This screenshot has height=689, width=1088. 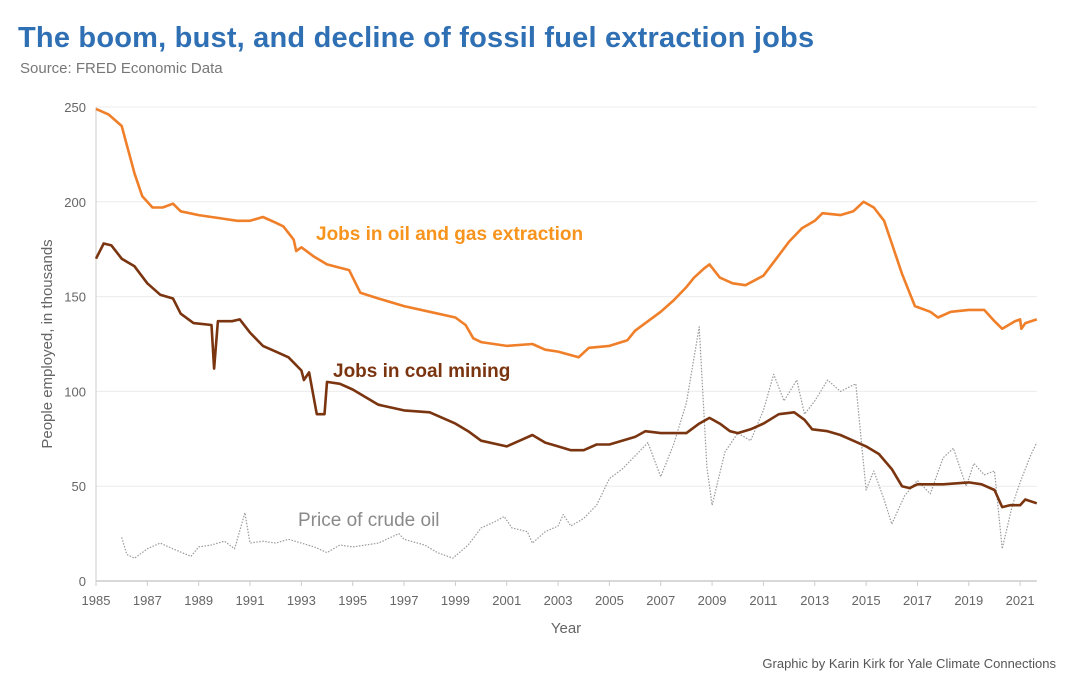 What do you see at coordinates (866, 600) in the screenshot?
I see `x-tick-label: 2015` at bounding box center [866, 600].